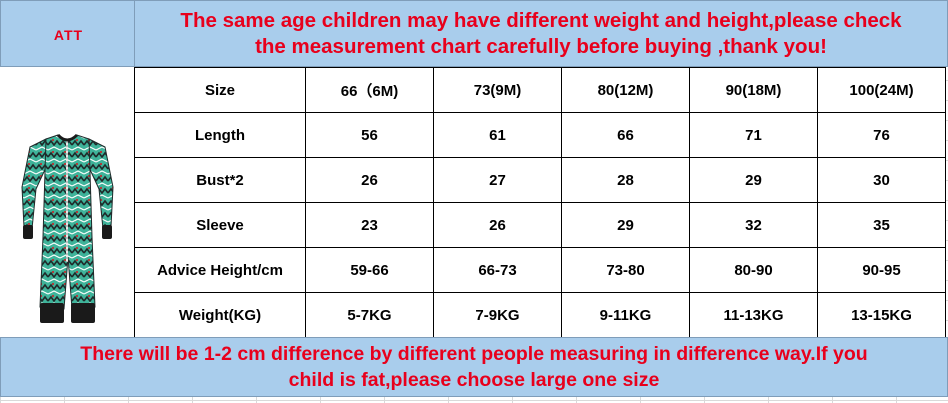  What do you see at coordinates (753, 270) in the screenshot?
I see `table-cell: 80-90` at bounding box center [753, 270].